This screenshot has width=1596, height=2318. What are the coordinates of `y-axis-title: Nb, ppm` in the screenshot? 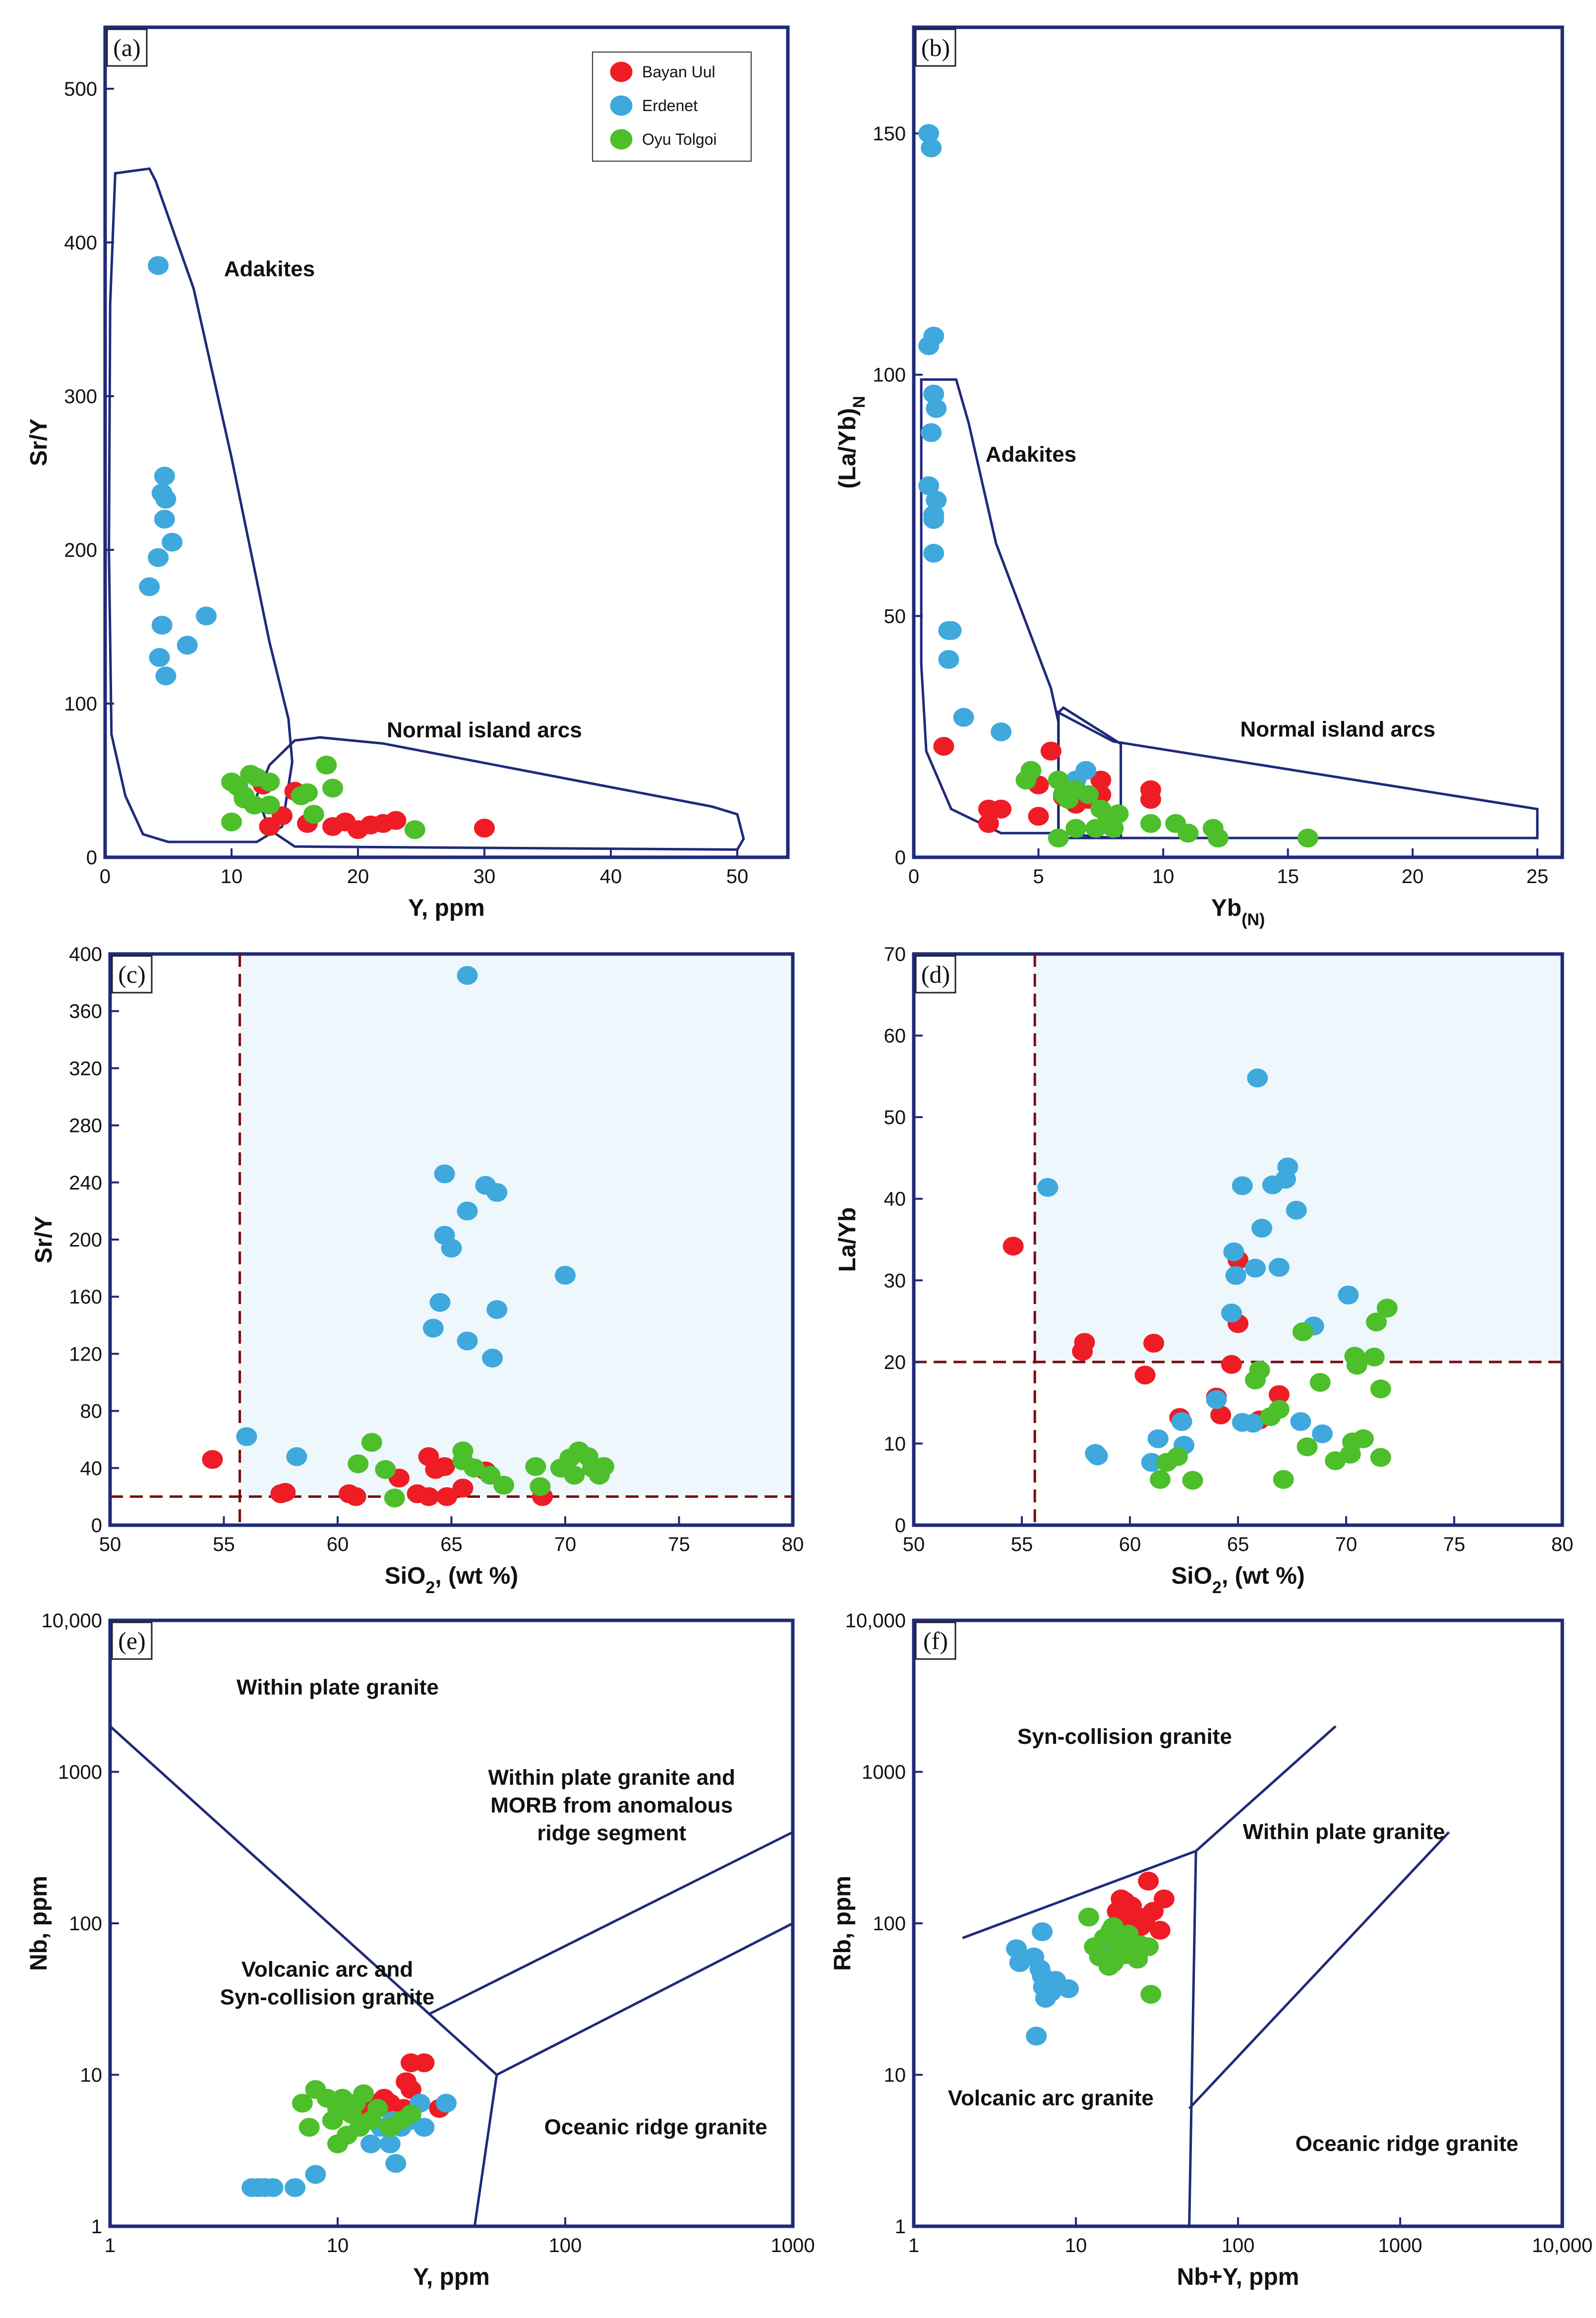 It's located at (39, 1923).